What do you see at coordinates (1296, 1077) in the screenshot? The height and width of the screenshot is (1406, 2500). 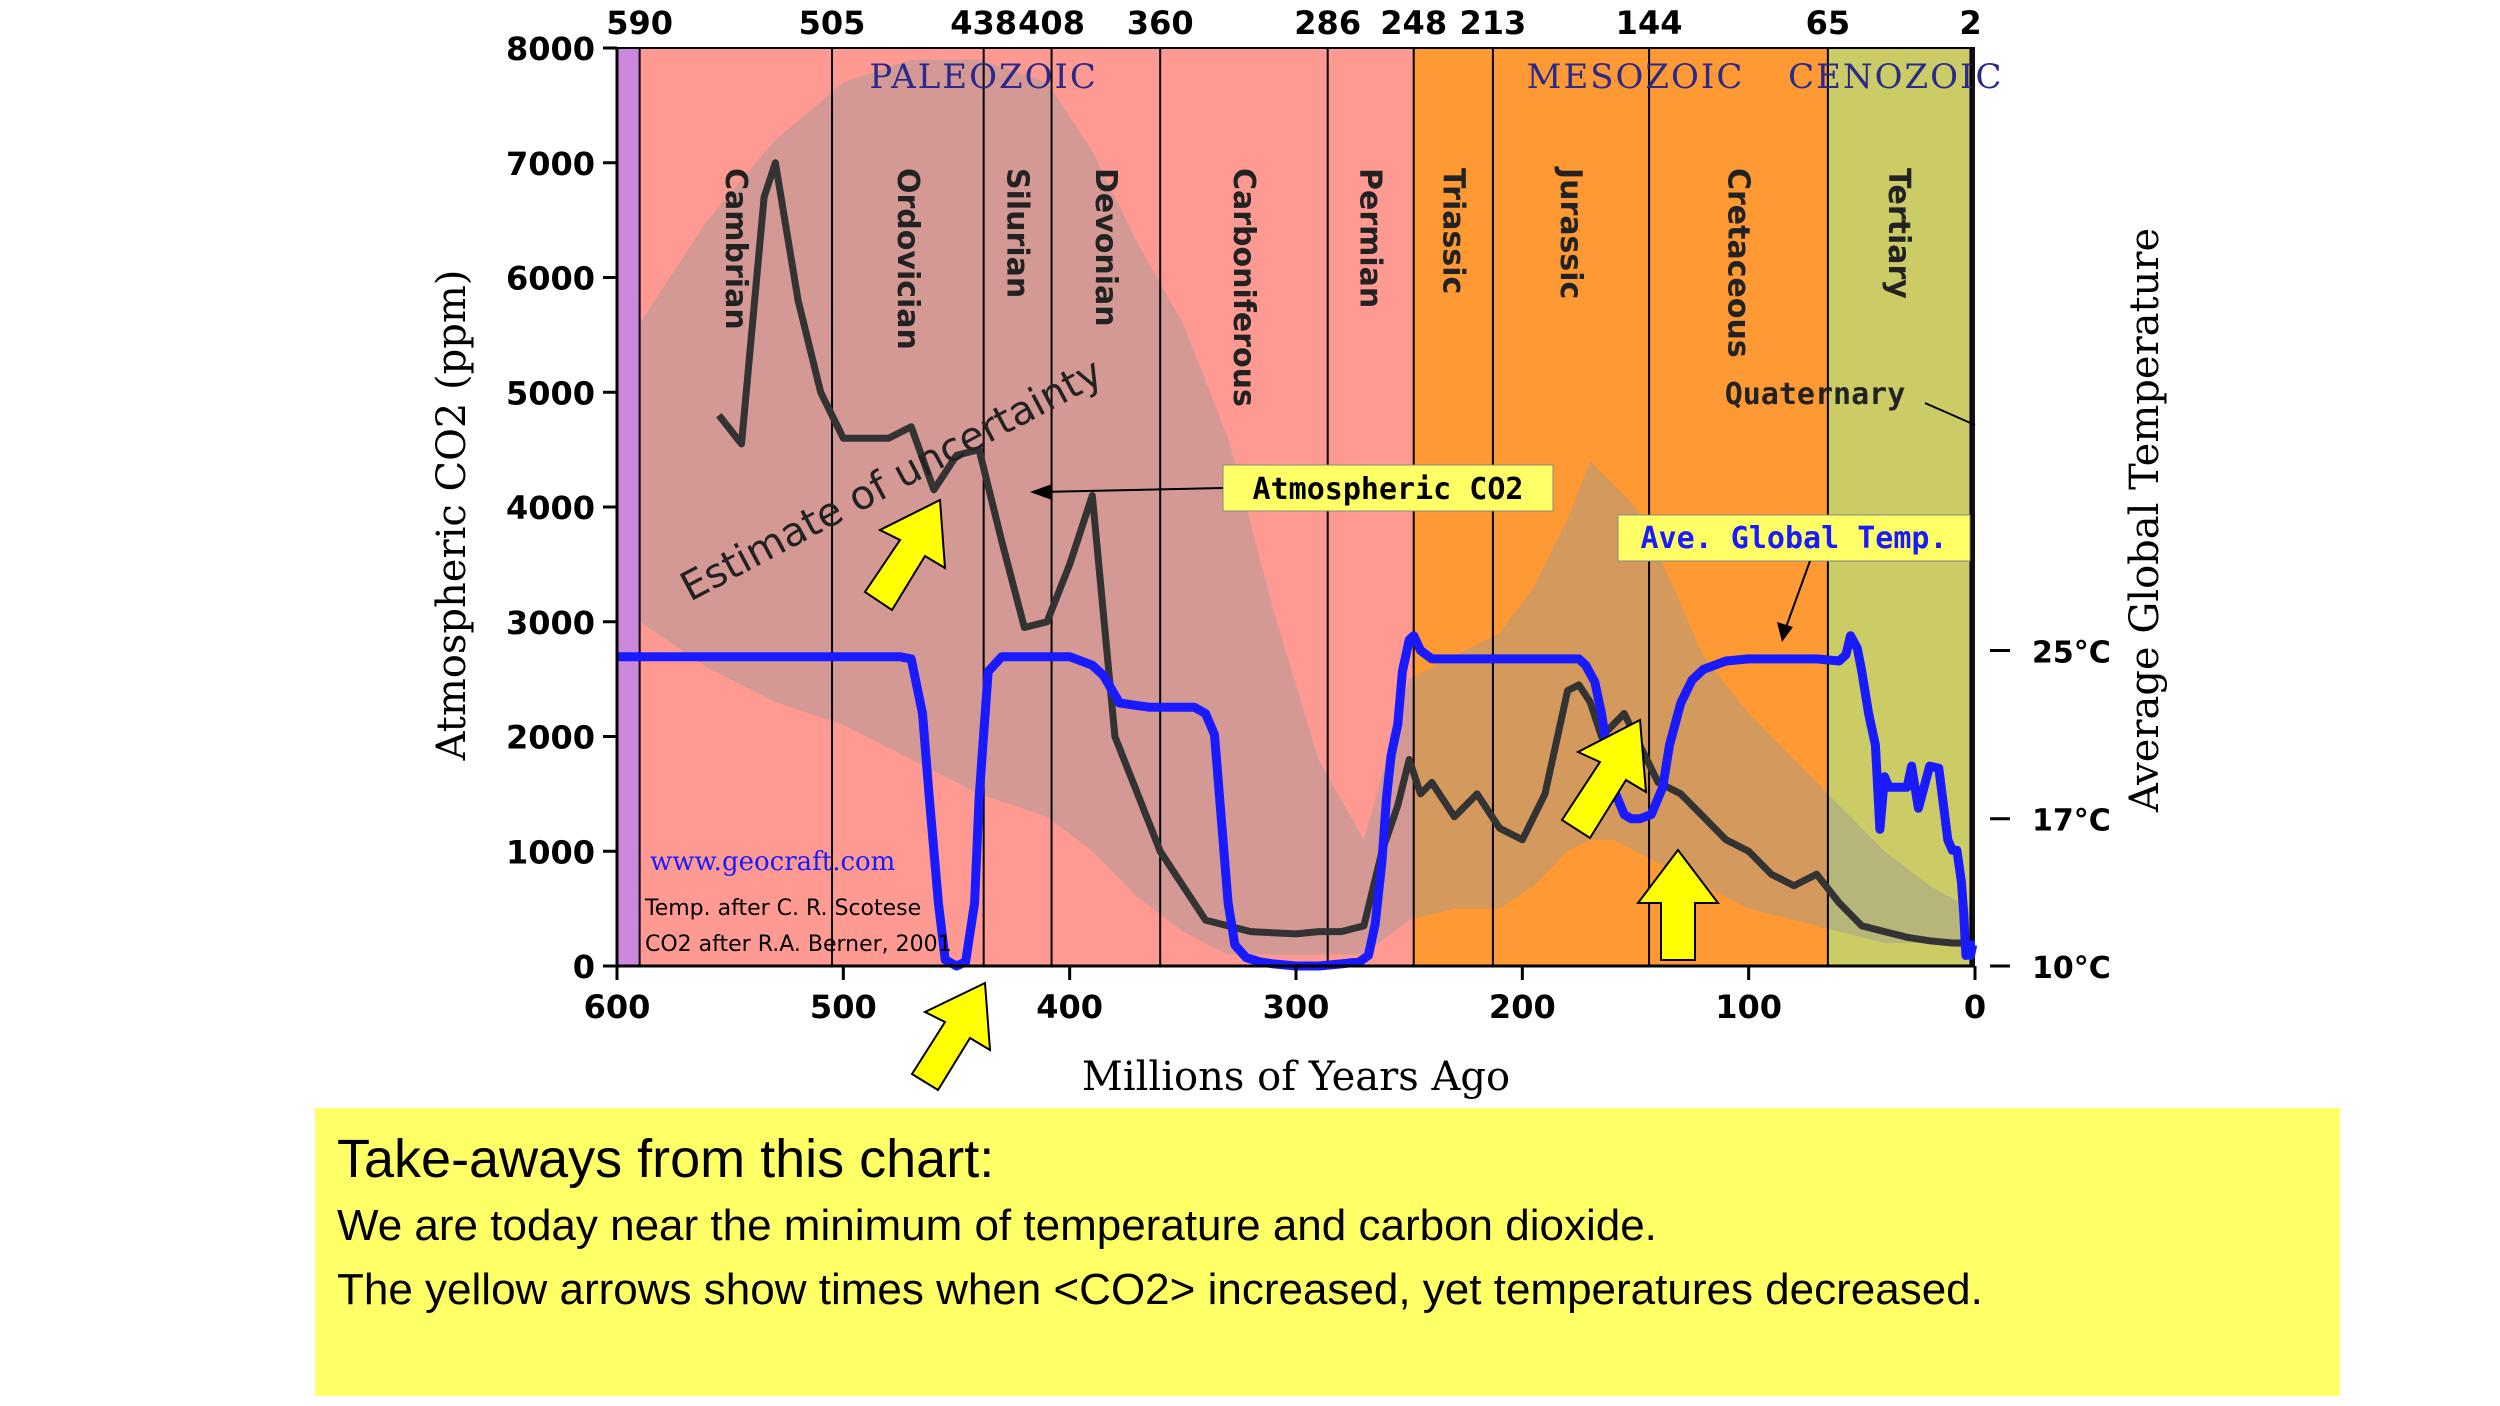 I see `x-axis-title: Millions of Years Ago` at bounding box center [1296, 1077].